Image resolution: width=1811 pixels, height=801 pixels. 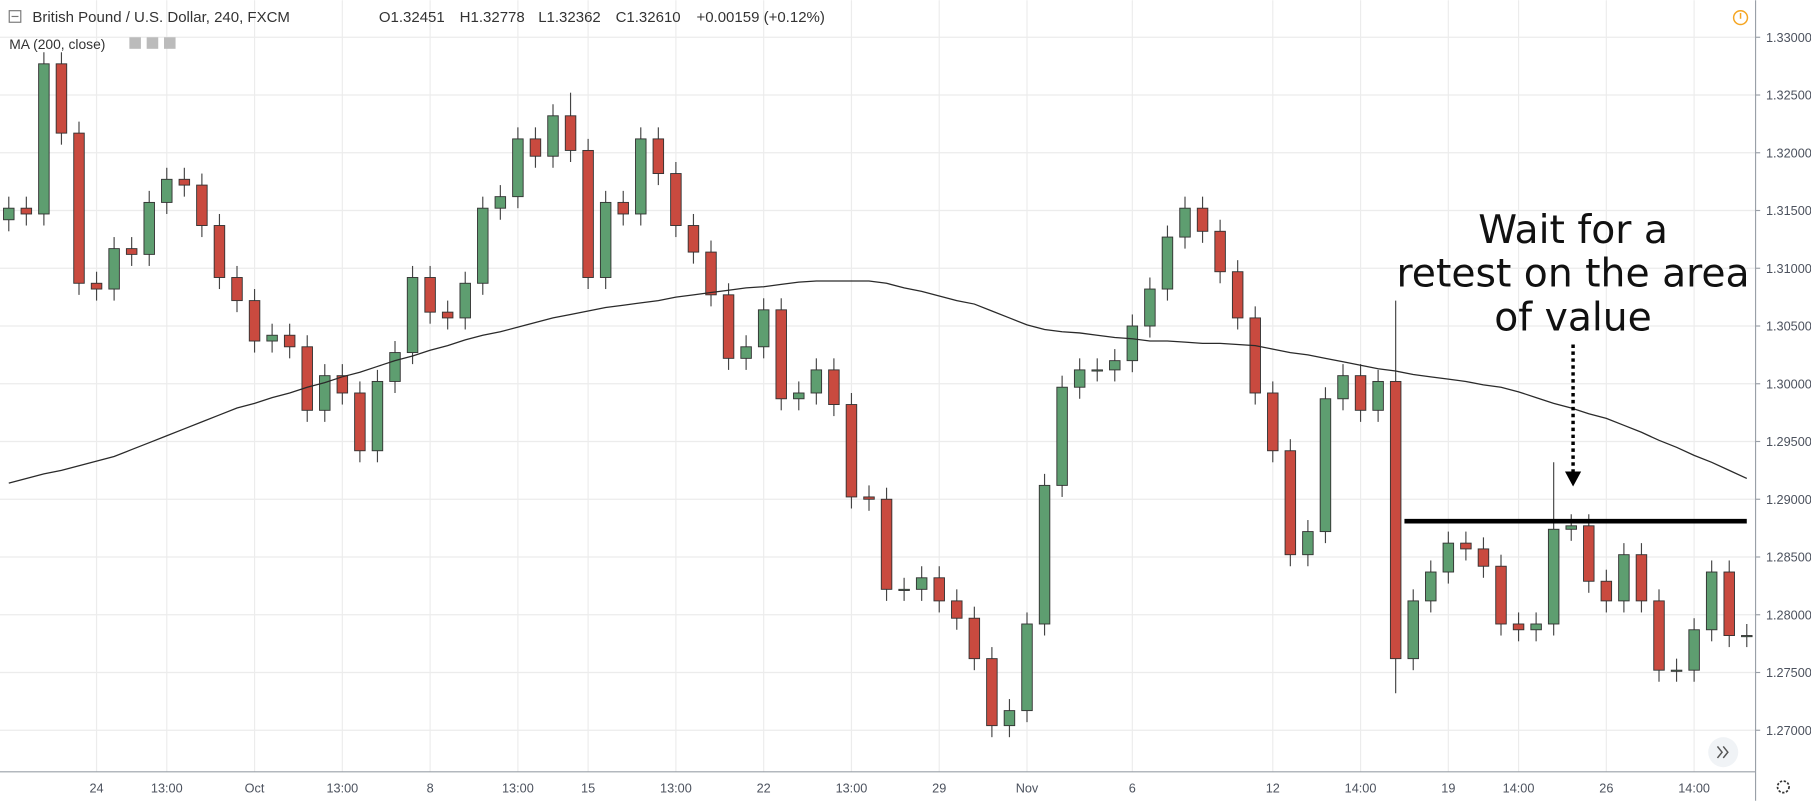 What do you see at coordinates (135, 43) in the screenshot?
I see `ma-hide-button` at bounding box center [135, 43].